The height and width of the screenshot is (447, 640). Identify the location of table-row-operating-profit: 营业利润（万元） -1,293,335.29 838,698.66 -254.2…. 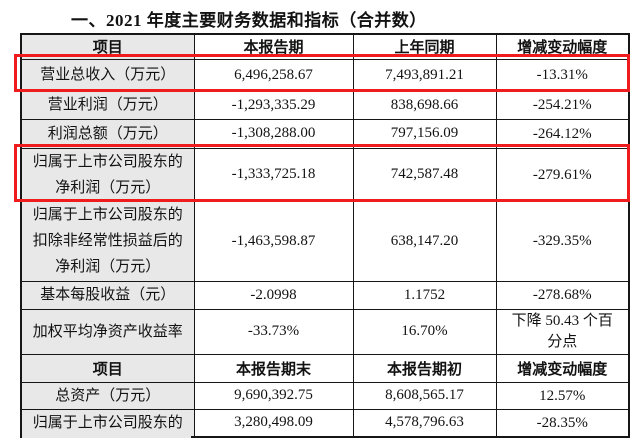
(325, 105).